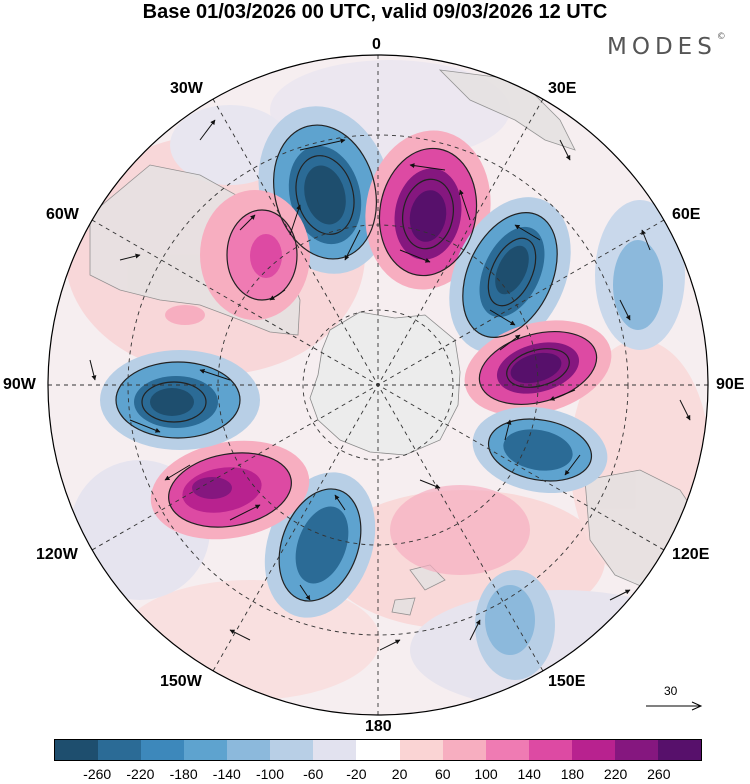 The height and width of the screenshot is (784, 750). Describe the element at coordinates (97, 774) in the screenshot. I see `colorbar-tick-label: -260` at that location.